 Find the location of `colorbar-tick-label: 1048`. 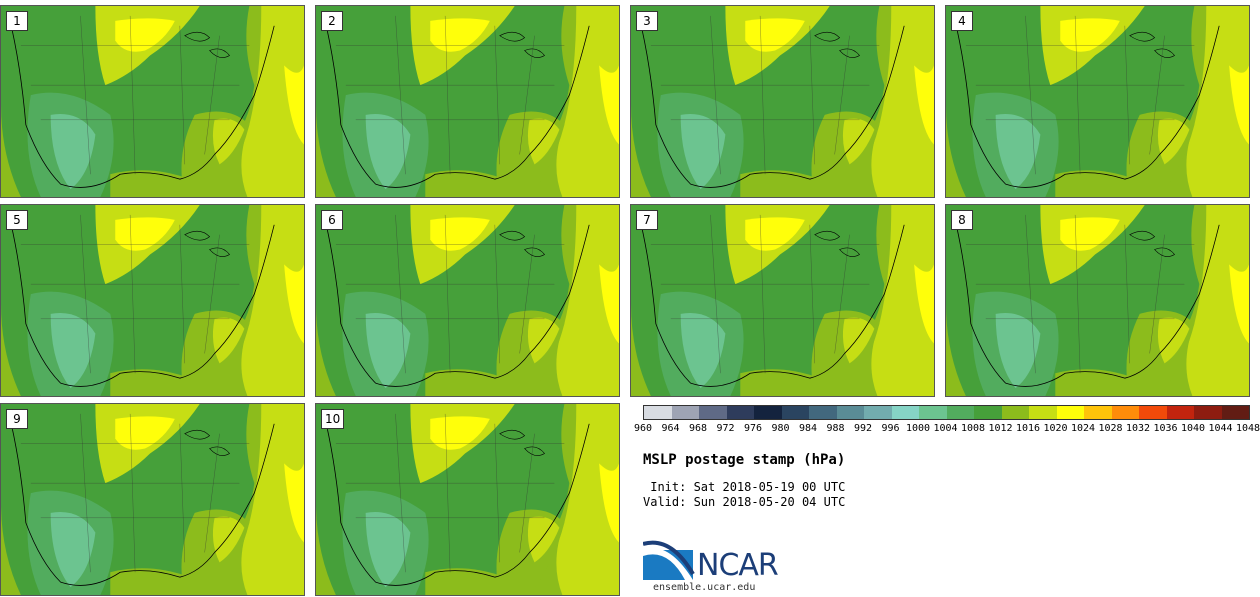

colorbar-tick-label: 1048 is located at coordinates (1247, 428).